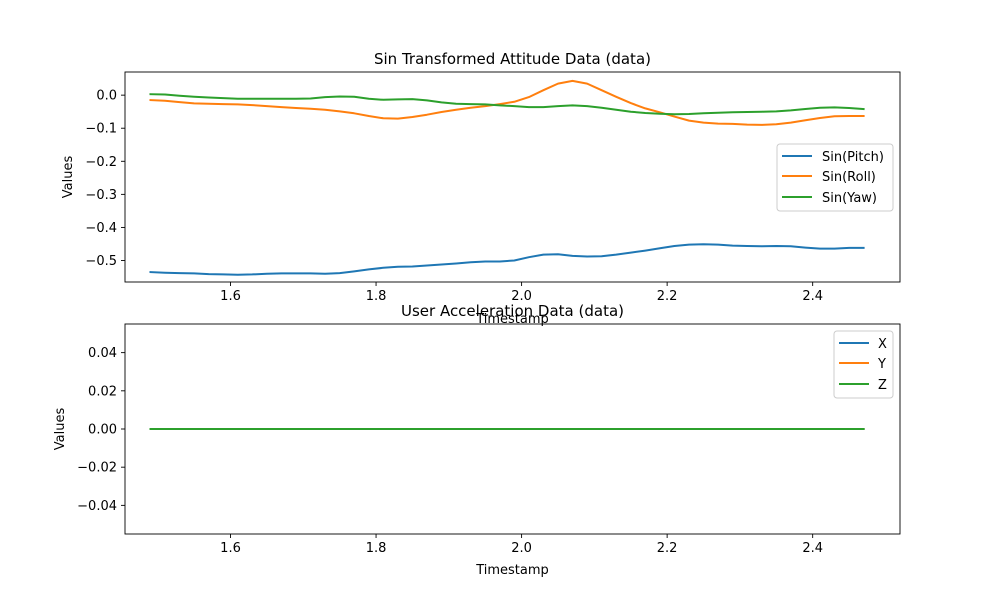 The width and height of the screenshot is (1000, 604). Describe the element at coordinates (101, 228) in the screenshot. I see `y-tick-label: −0.4` at that location.